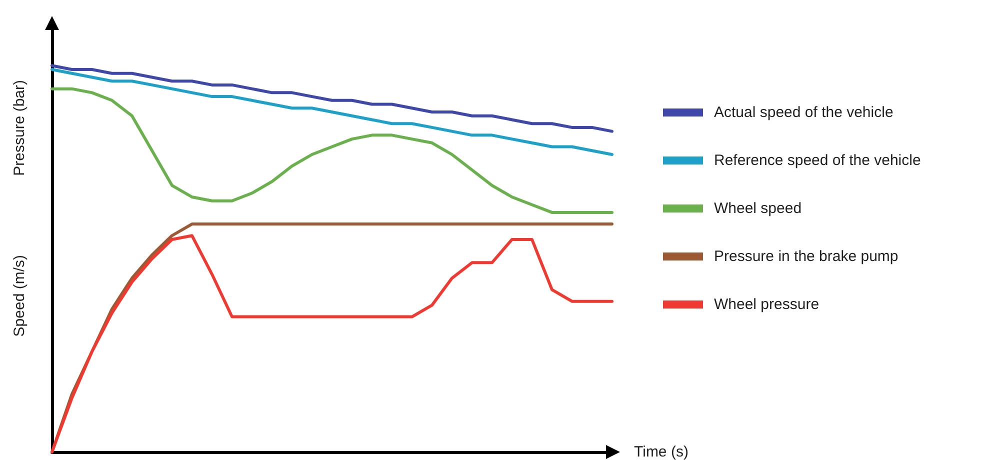 This screenshot has width=992, height=462. I want to click on x-axis-title: Time (s), so click(661, 452).